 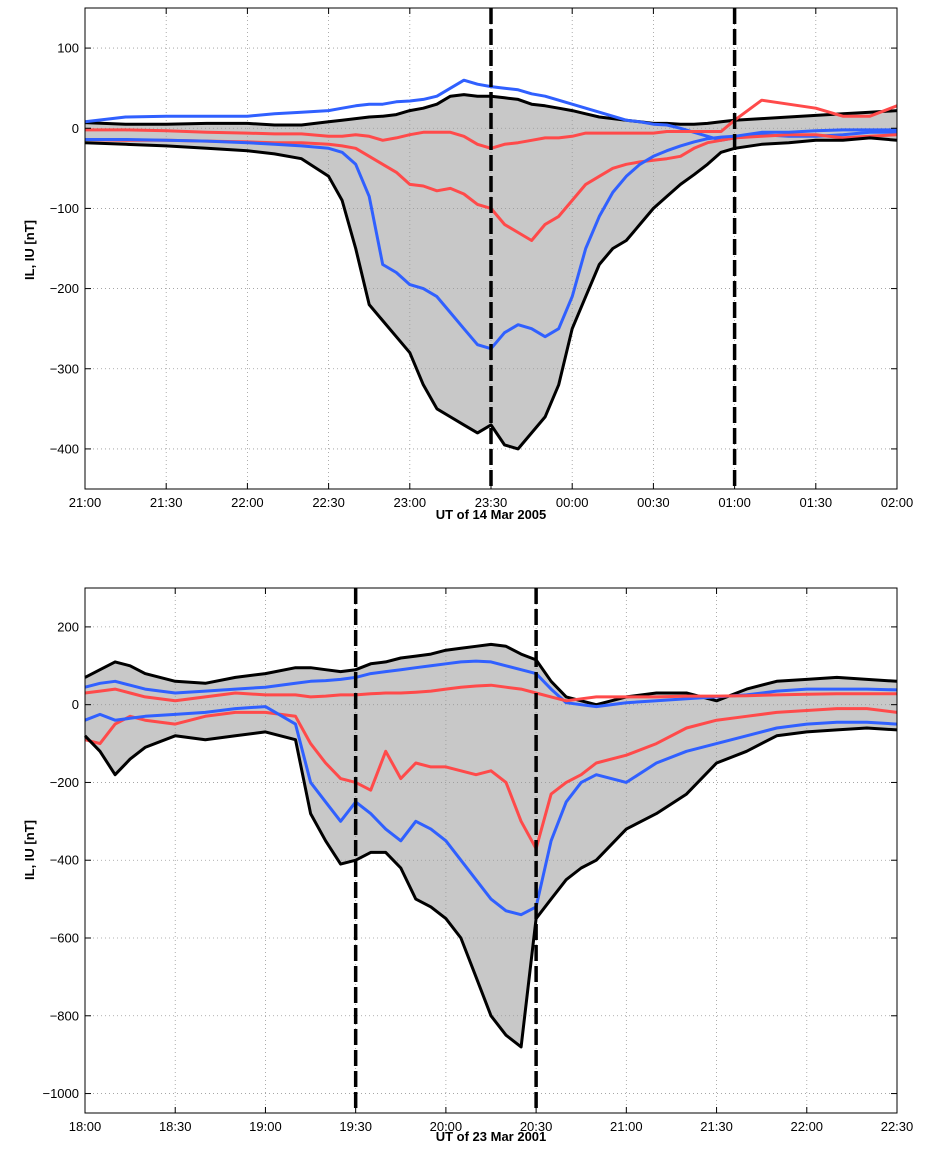 What do you see at coordinates (897, 1126) in the screenshot?
I see `x-tick-label-9: 22:30` at bounding box center [897, 1126].